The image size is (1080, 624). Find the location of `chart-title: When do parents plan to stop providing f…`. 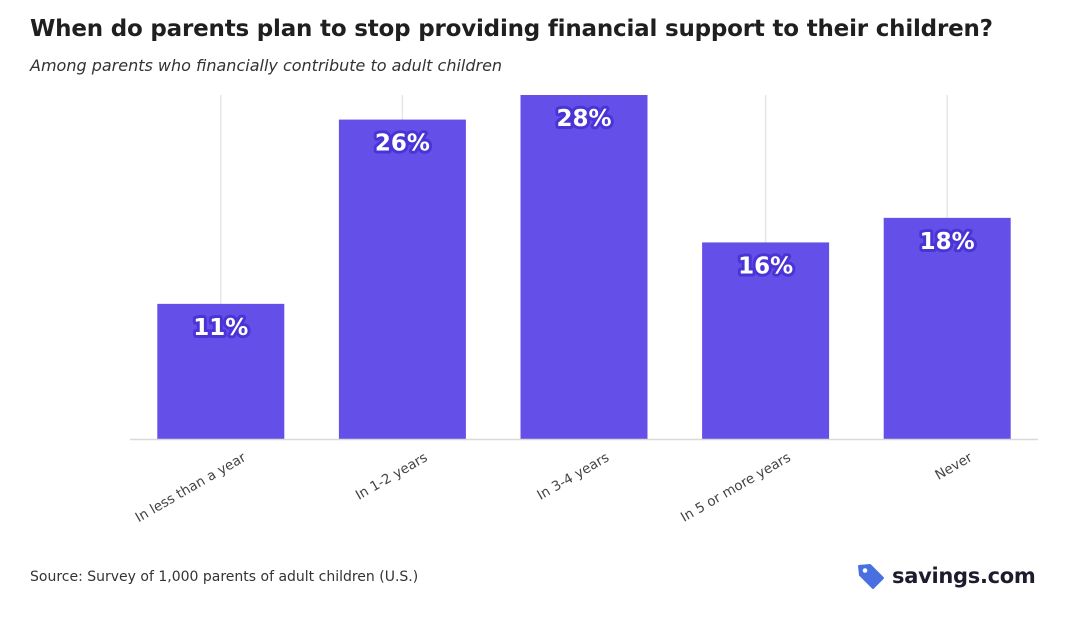

chart-title: When do parents plan to stop providing f… is located at coordinates (511, 29).